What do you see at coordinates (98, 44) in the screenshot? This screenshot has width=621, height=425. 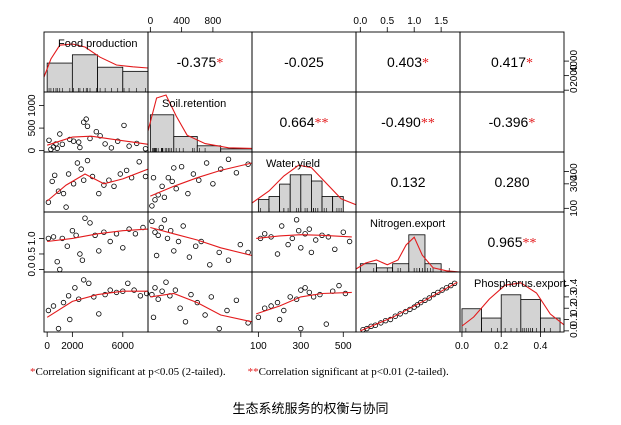 I see `variable-label: Food production` at bounding box center [98, 44].